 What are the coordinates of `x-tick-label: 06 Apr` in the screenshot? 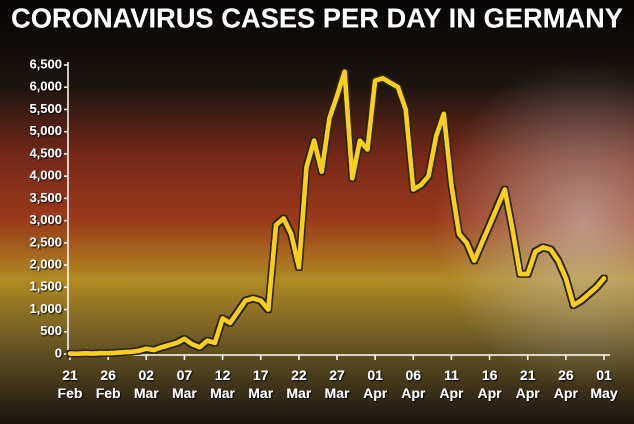 It's located at (413, 384).